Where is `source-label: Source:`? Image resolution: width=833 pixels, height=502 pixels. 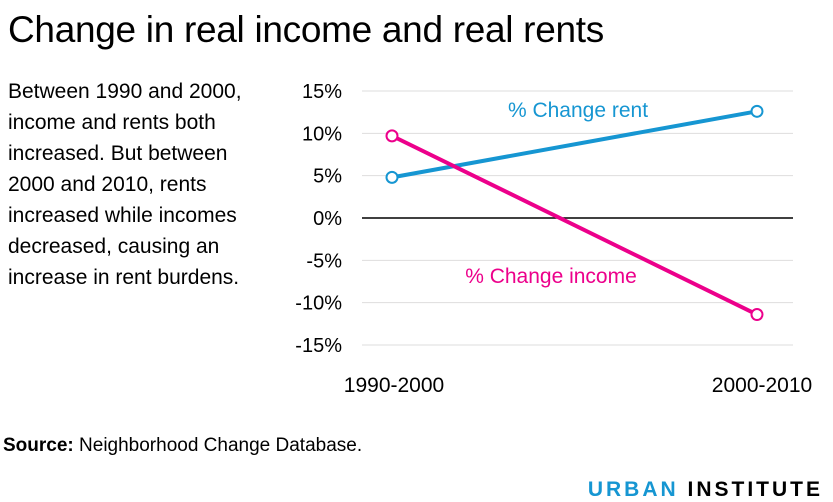 source-label: Source: is located at coordinates (38, 445).